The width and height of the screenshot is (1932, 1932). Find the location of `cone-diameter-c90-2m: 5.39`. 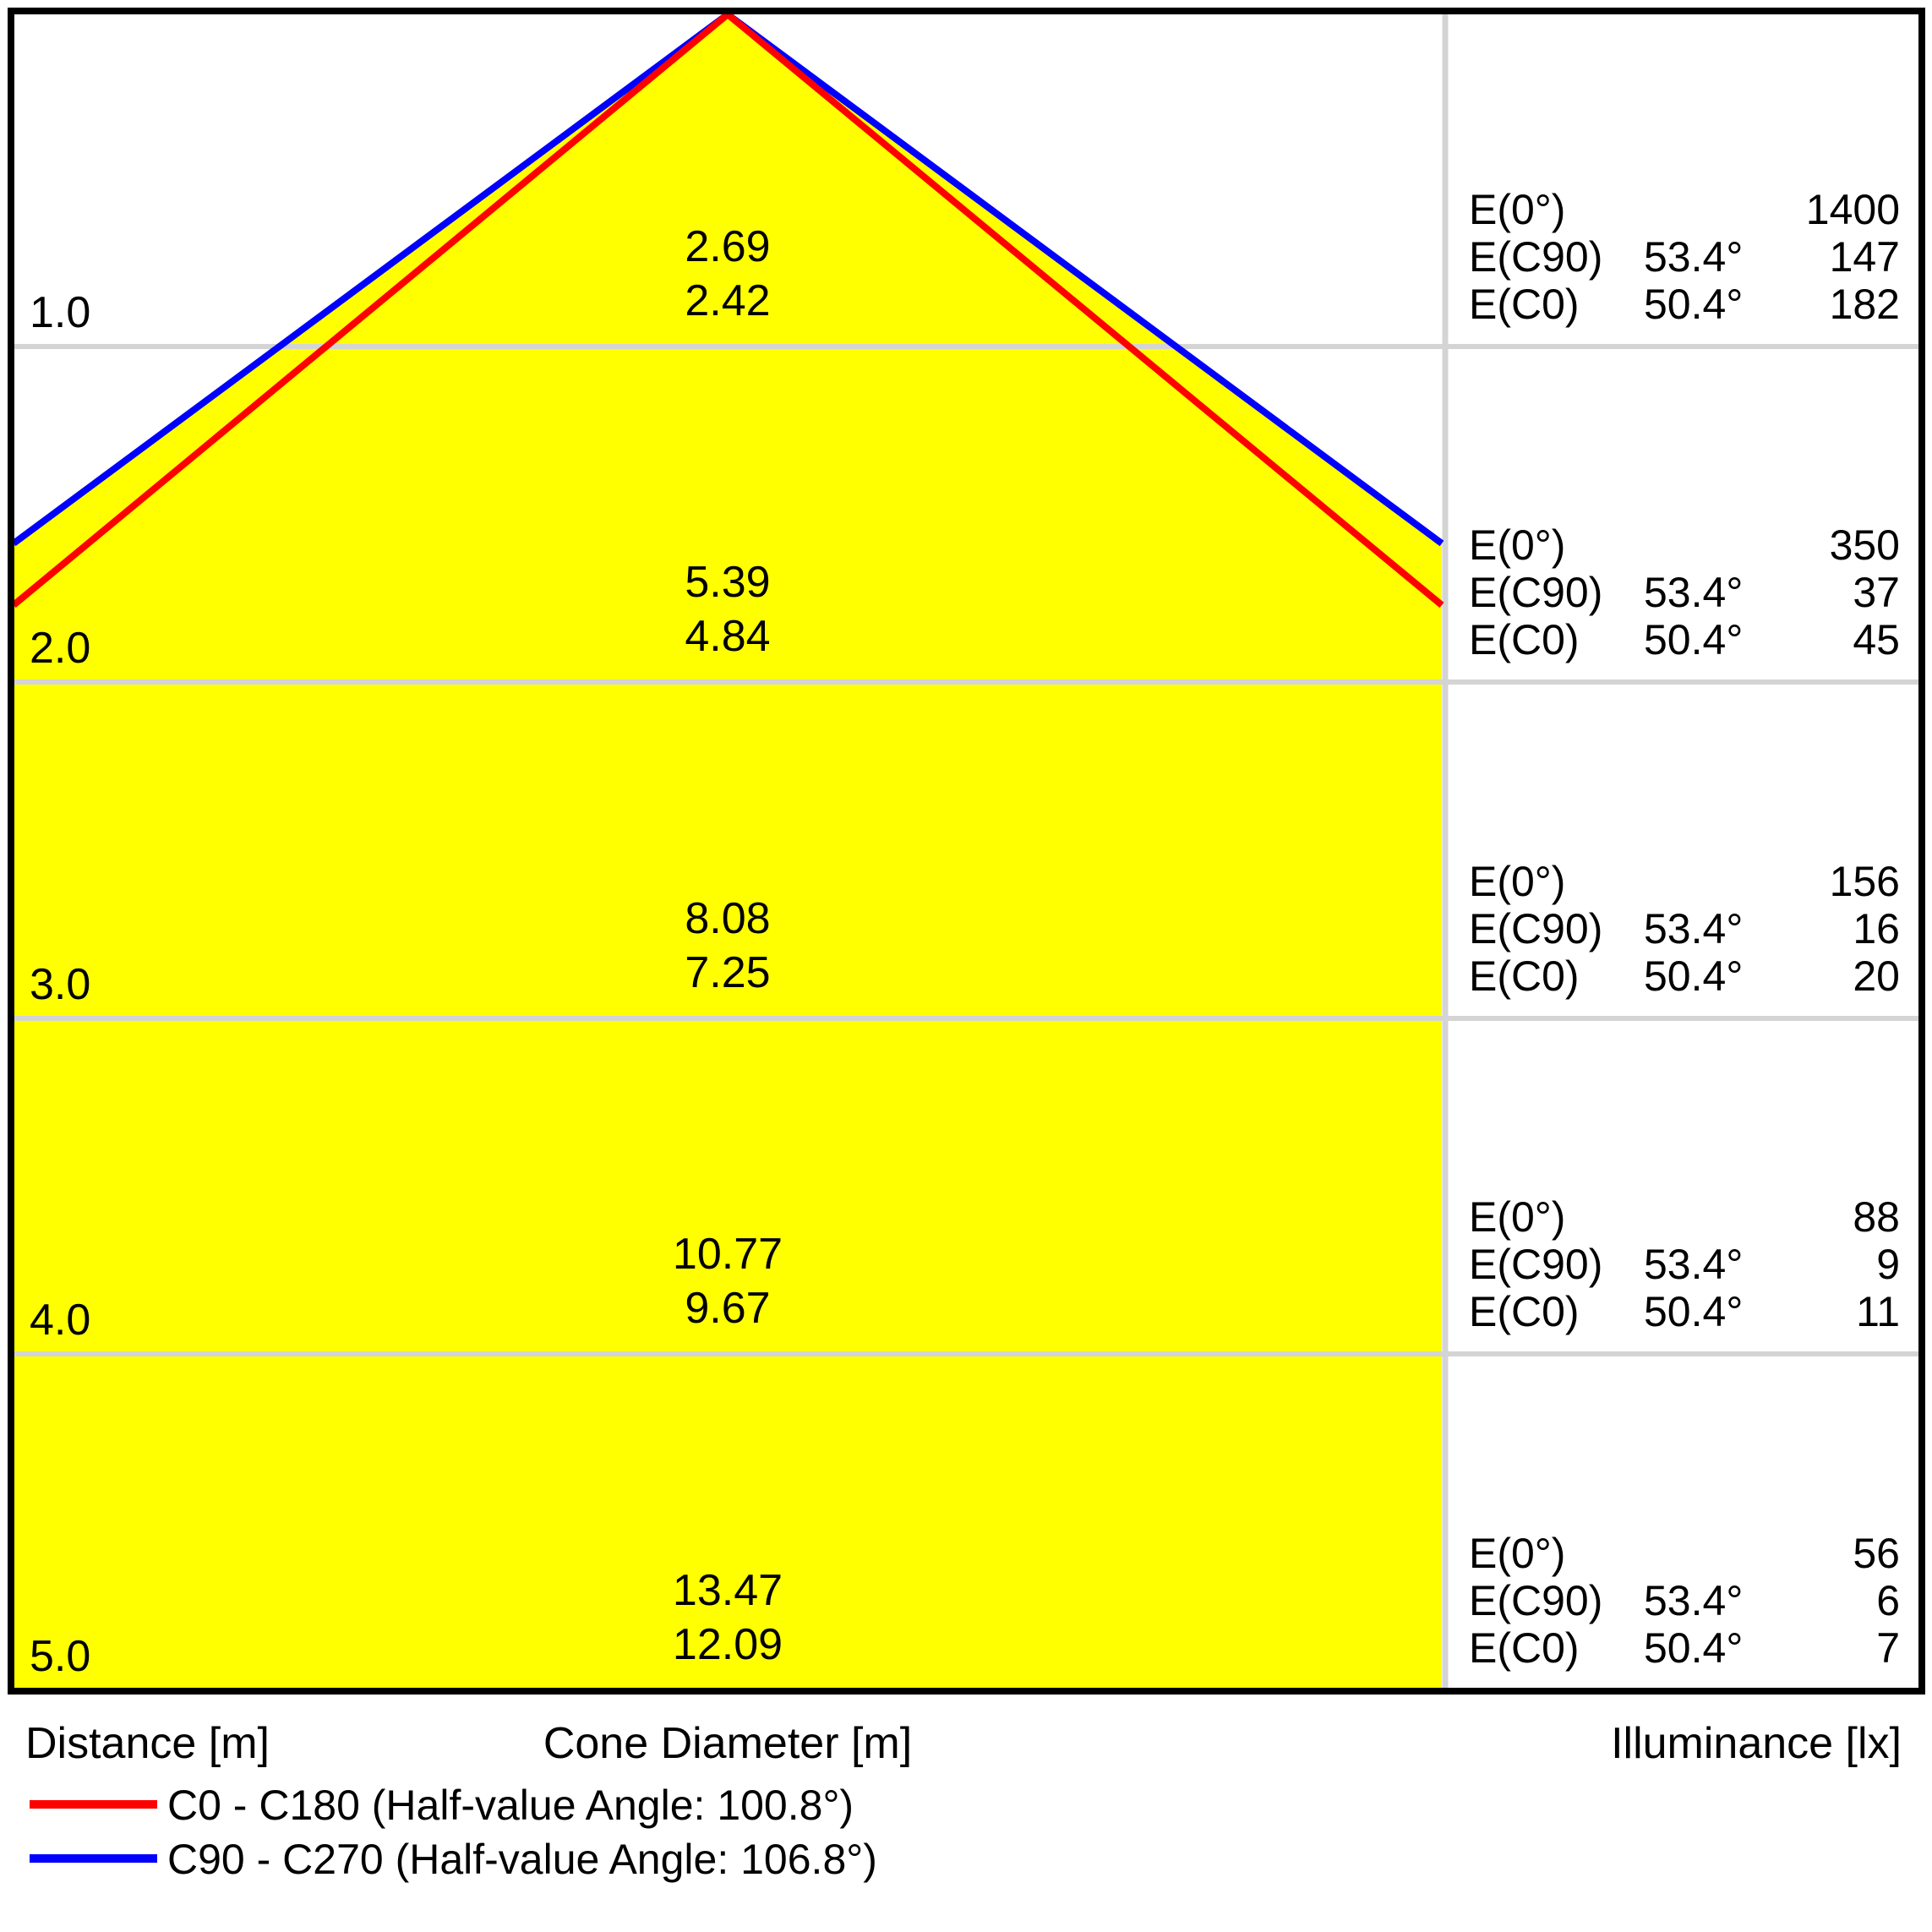

cone-diameter-c90-2m: 5.39 is located at coordinates (728, 582).